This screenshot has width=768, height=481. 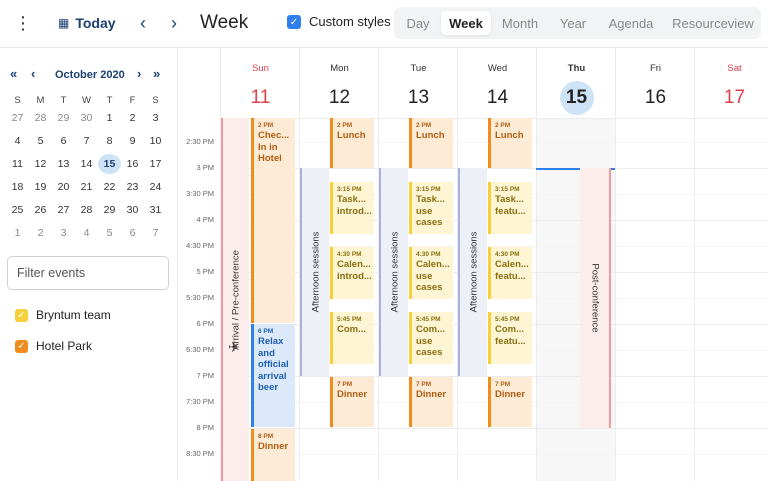 What do you see at coordinates (510, 143) in the screenshot?
I see `event-wed-lunch: 2 PM Lunch` at bounding box center [510, 143].